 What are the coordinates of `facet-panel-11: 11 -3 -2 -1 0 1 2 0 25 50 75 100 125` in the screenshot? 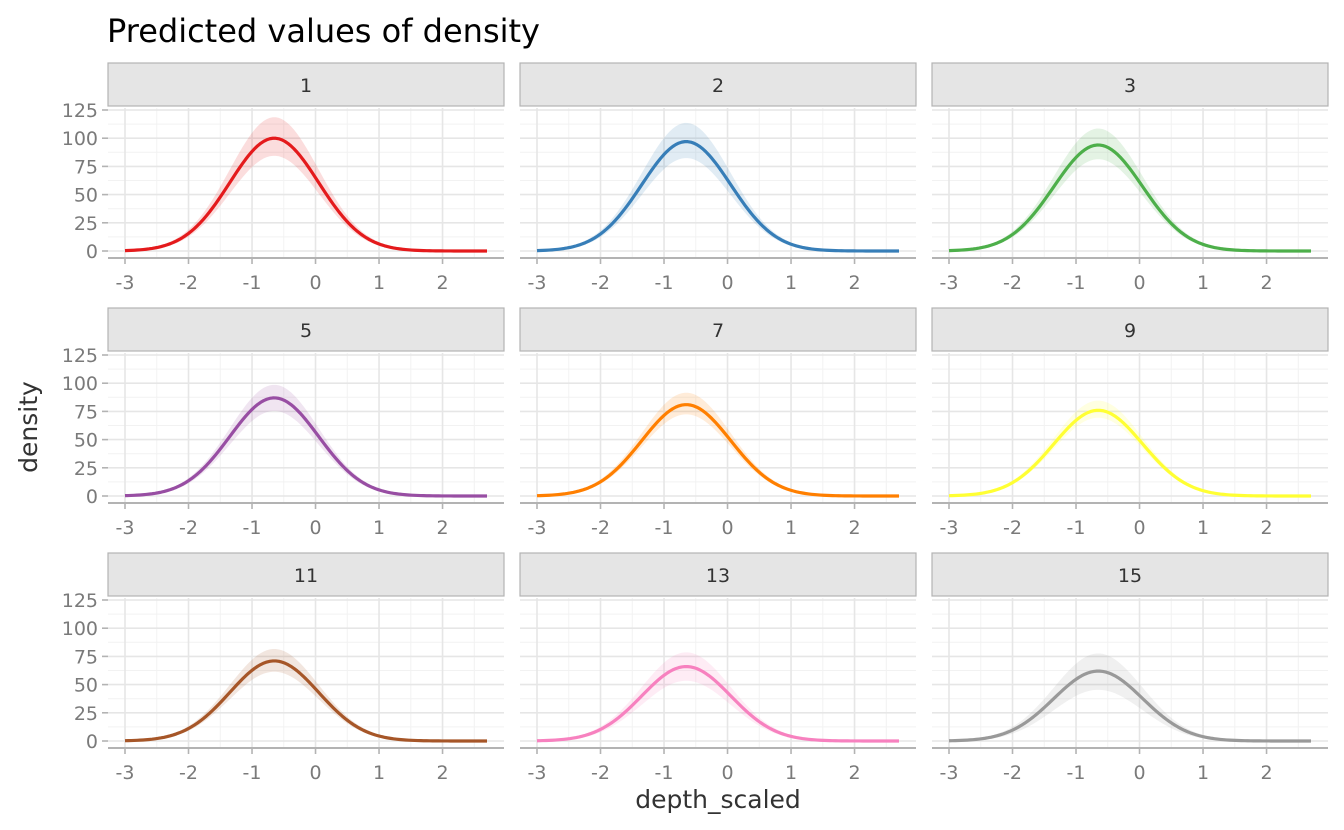 It's located at (283, 668).